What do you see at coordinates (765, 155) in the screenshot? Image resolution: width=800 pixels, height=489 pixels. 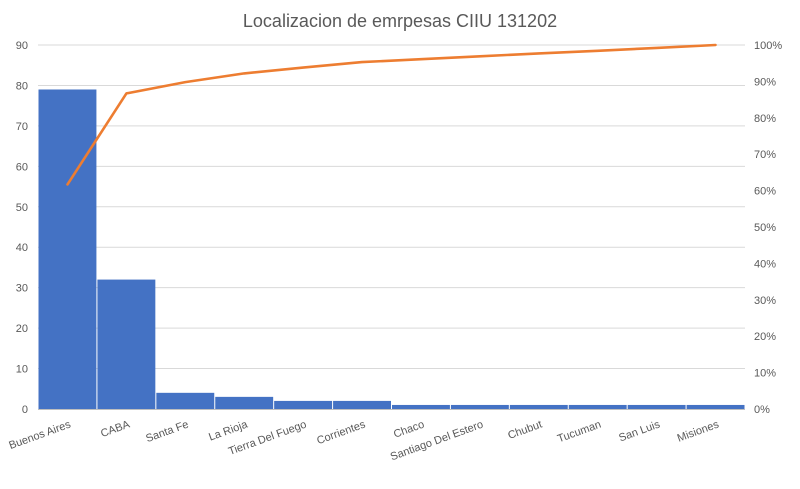 I see `y2-tick-label: 70%` at bounding box center [765, 155].